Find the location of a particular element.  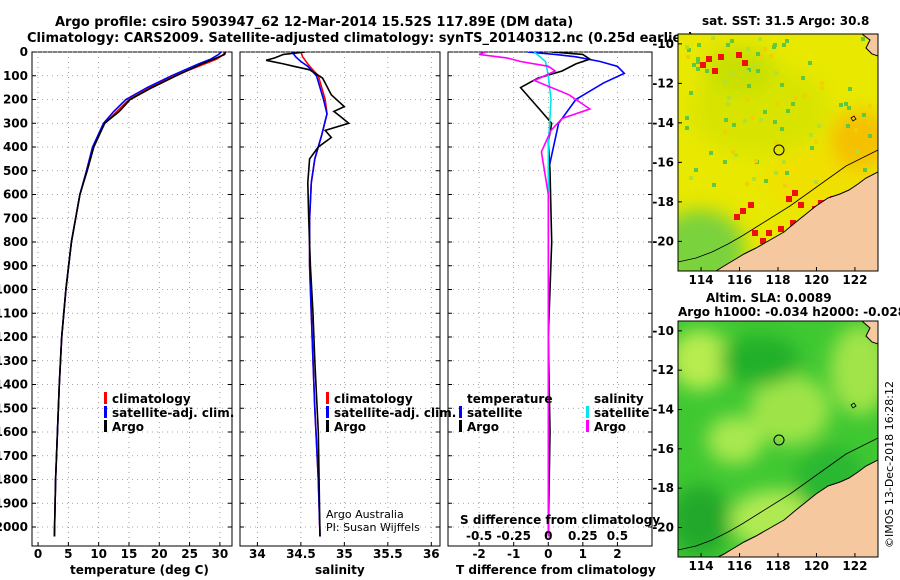

salinity-legend: climatology satellite-adj. clim. Argo is located at coordinates (391, 413).